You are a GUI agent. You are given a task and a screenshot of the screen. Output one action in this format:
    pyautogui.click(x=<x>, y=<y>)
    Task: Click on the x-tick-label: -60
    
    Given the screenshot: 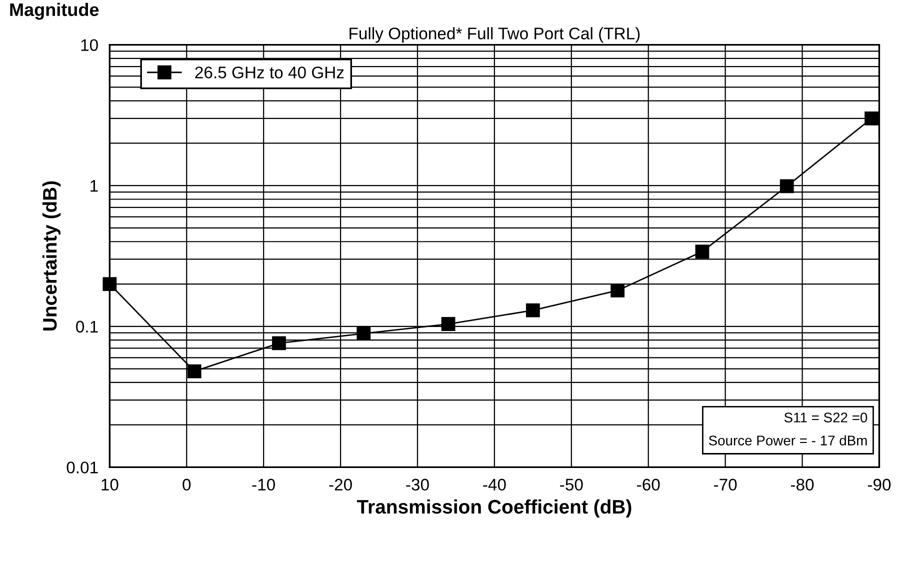 What is the action you would take?
    pyautogui.click(x=648, y=484)
    